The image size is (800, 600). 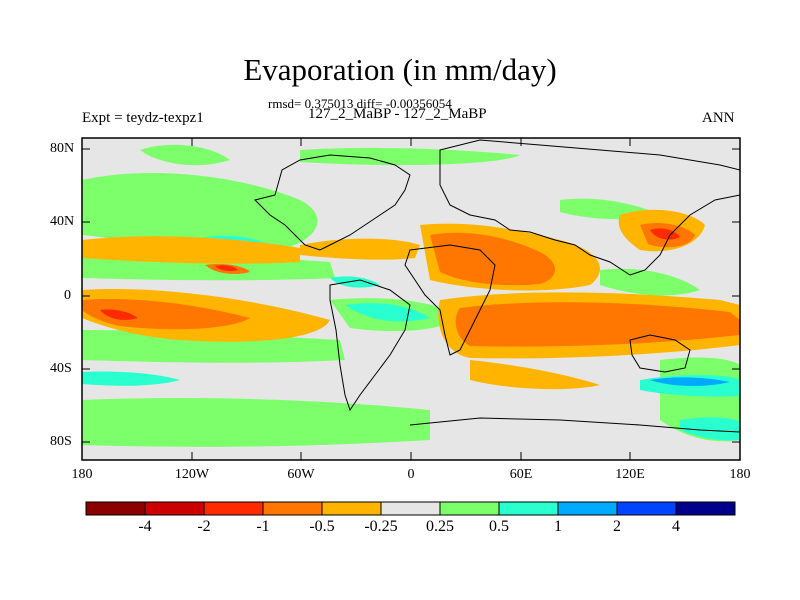 What do you see at coordinates (62, 148) in the screenshot?
I see `lat-label-80n: 80N` at bounding box center [62, 148].